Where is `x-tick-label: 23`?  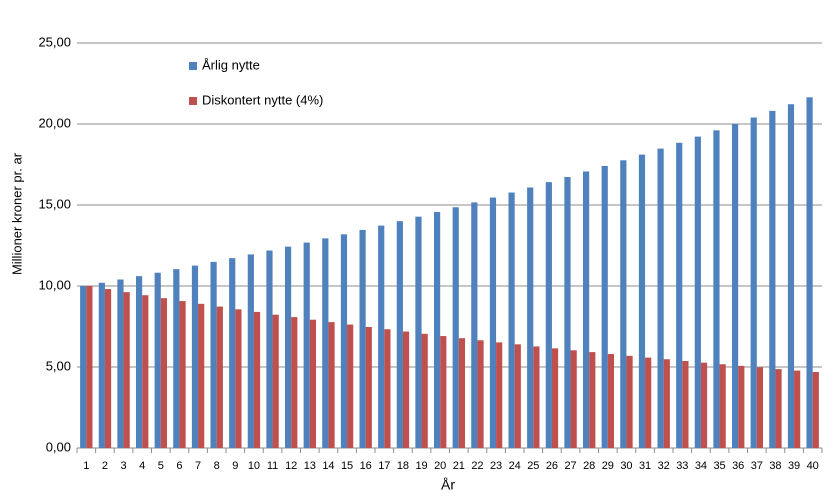
x-tick-label: 23 is located at coordinates (496, 466).